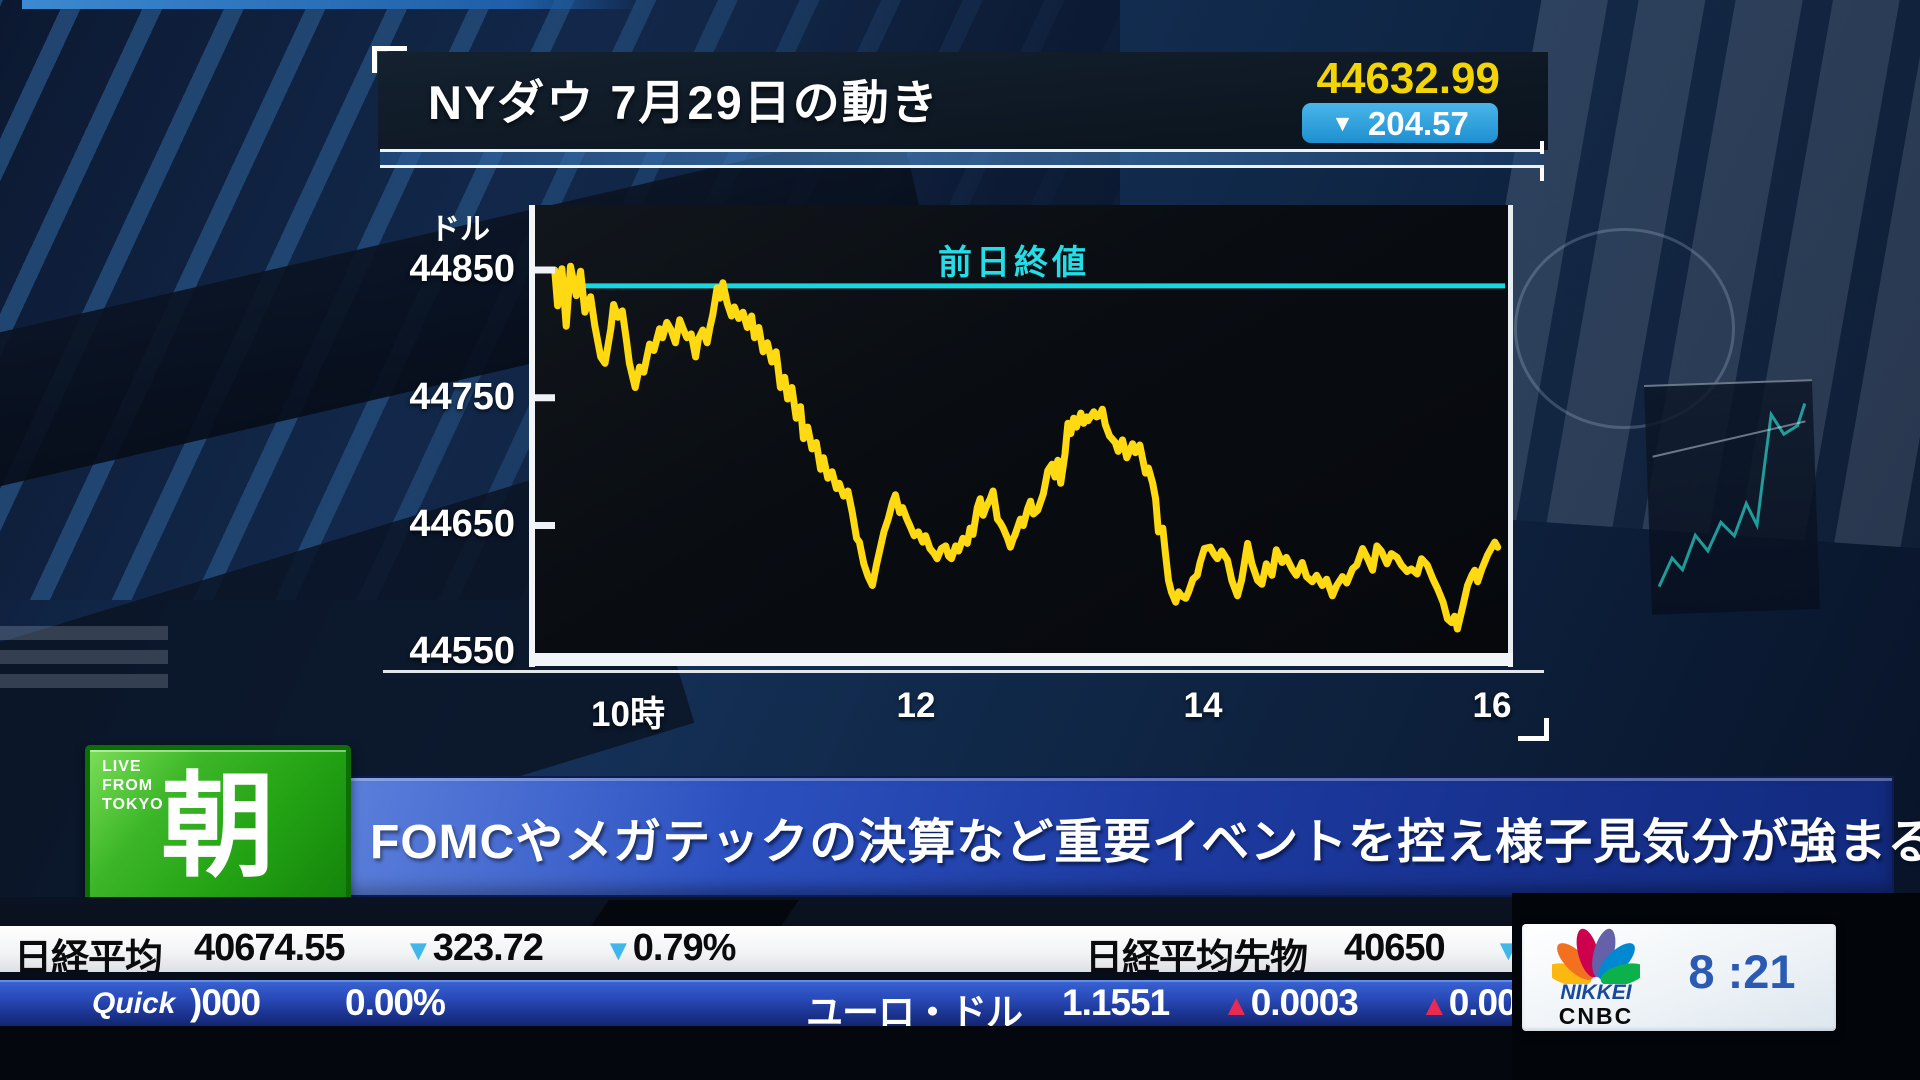 The image size is (1920, 1080). What do you see at coordinates (395, 1002) in the screenshot?
I see `scroll-pct: 0.00%` at bounding box center [395, 1002].